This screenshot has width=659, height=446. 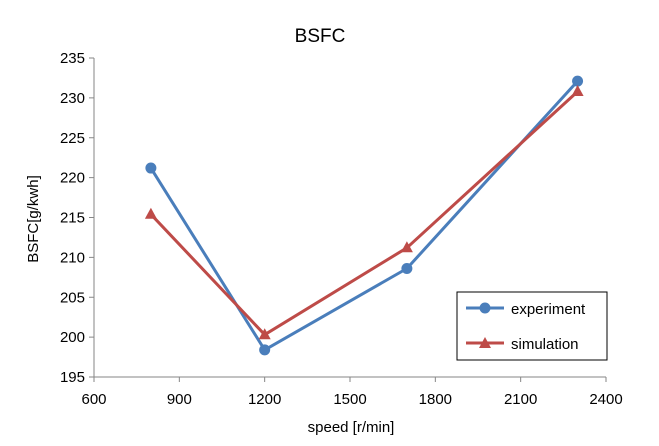 I want to click on x-axis: 600 900 1200 1500 1800 2100 2400, so click(x=352, y=392).